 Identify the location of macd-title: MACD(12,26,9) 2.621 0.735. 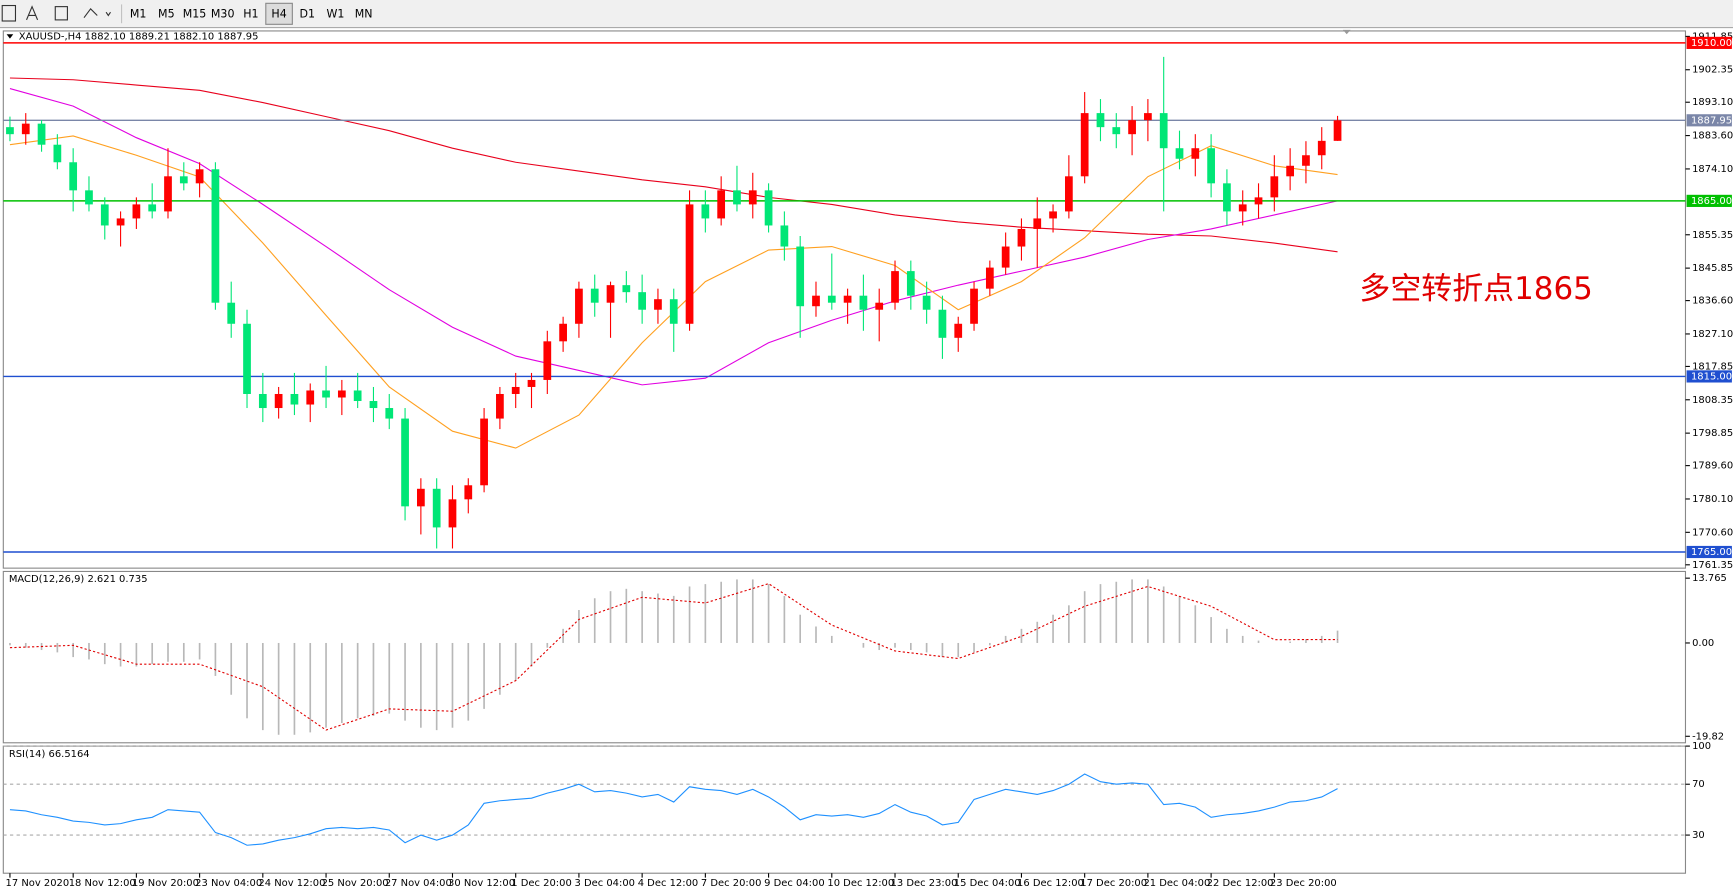
(78, 579).